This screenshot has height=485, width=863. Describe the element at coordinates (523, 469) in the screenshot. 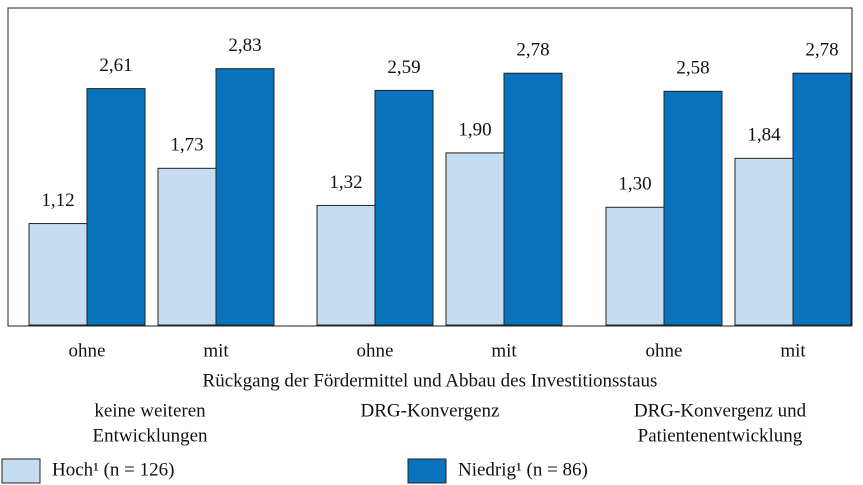

I see `legend-label: Niedrig¹ (n = 86)` at that location.